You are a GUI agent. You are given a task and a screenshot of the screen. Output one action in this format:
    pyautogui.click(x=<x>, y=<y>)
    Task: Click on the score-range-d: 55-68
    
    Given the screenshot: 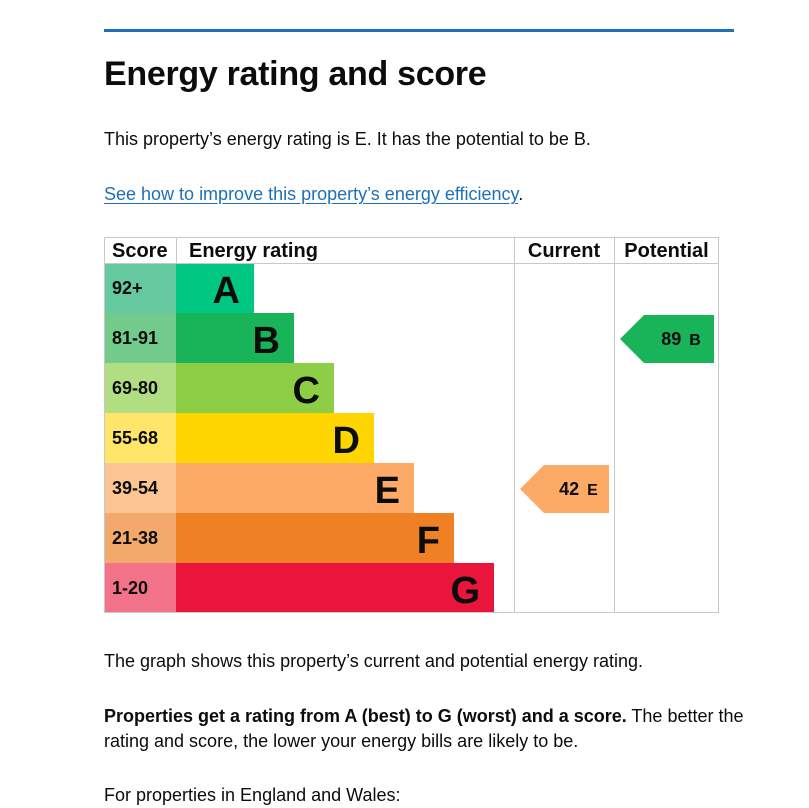 What is the action you would take?
    pyautogui.click(x=135, y=438)
    